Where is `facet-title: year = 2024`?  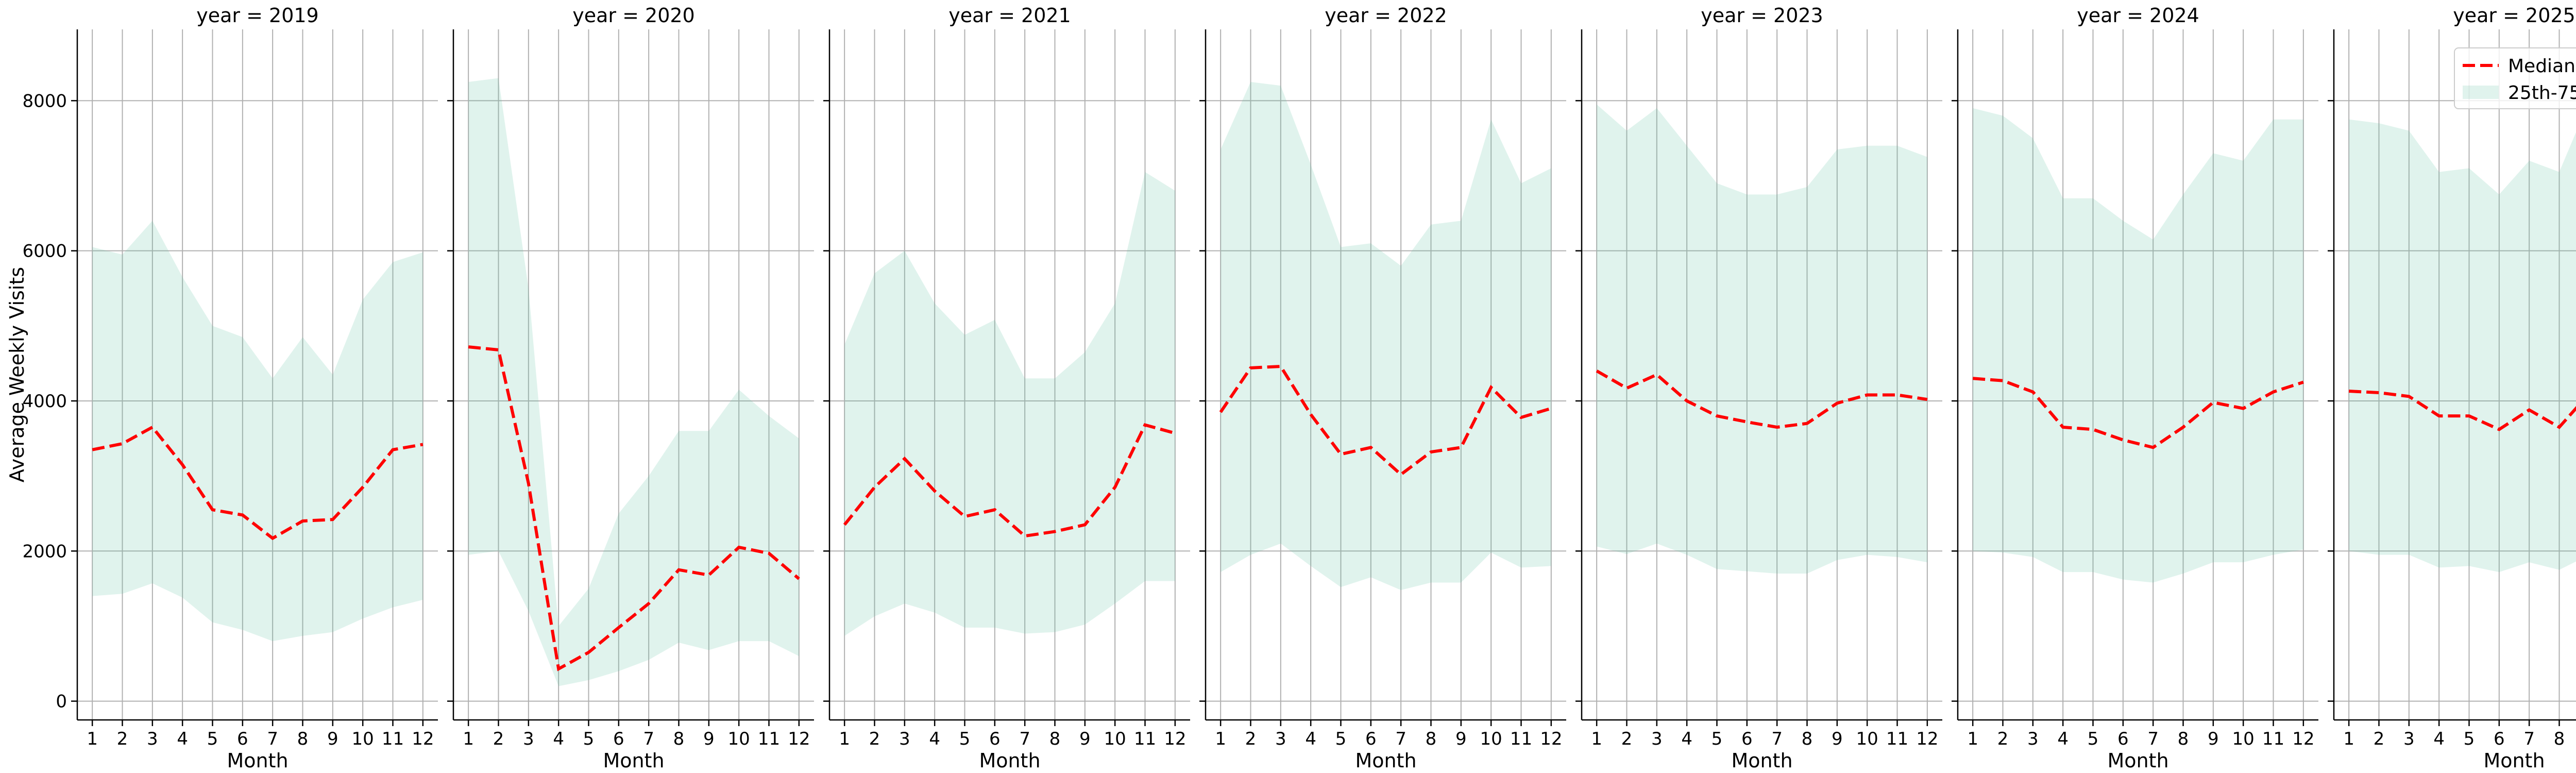 facet-title: year = 2024 is located at coordinates (2138, 15).